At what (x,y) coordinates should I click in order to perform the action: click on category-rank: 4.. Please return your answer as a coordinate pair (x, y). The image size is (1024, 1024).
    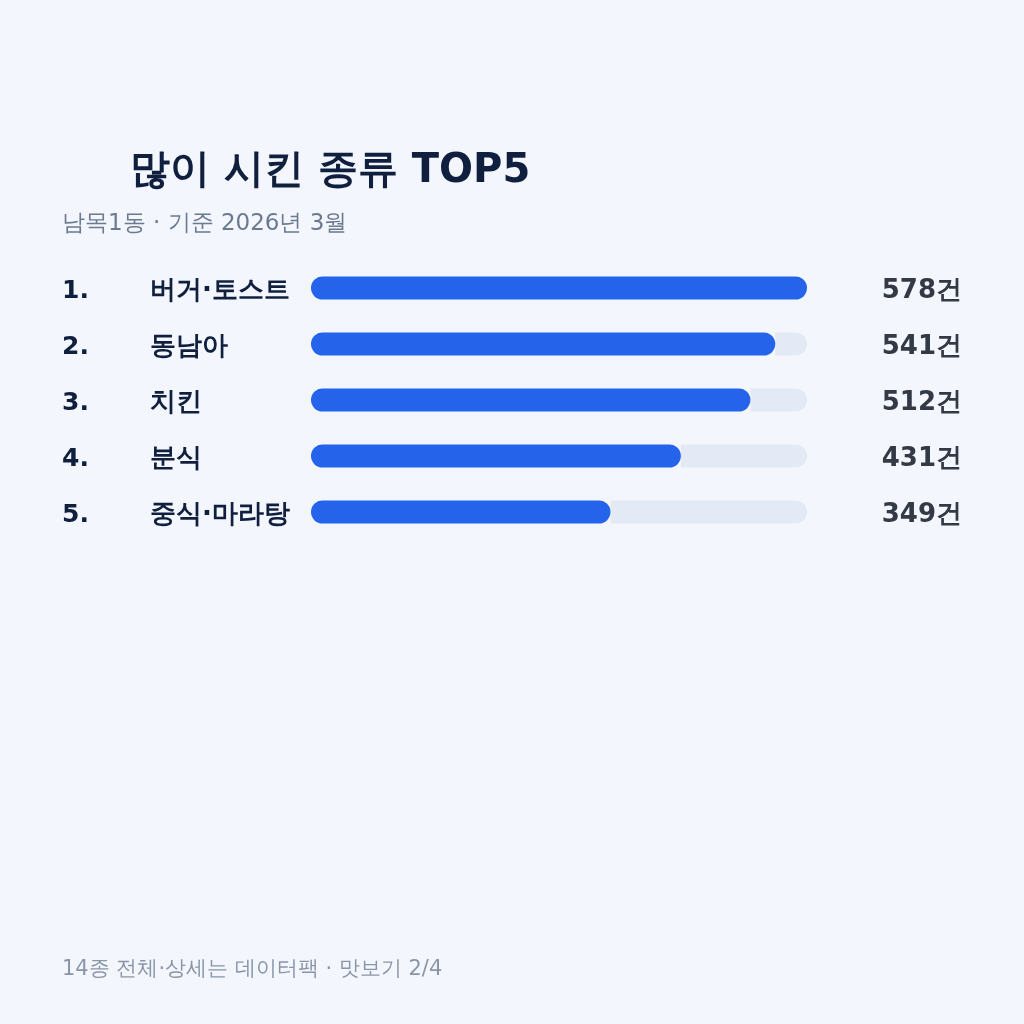
    Looking at the image, I should click on (75, 457).